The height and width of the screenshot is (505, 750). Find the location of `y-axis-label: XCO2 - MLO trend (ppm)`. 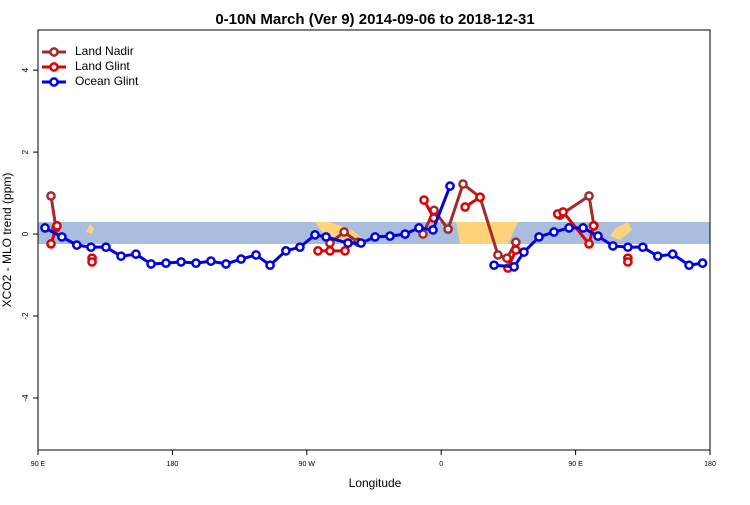

y-axis-label: XCO2 - MLO trend (ppm) is located at coordinates (7, 240).